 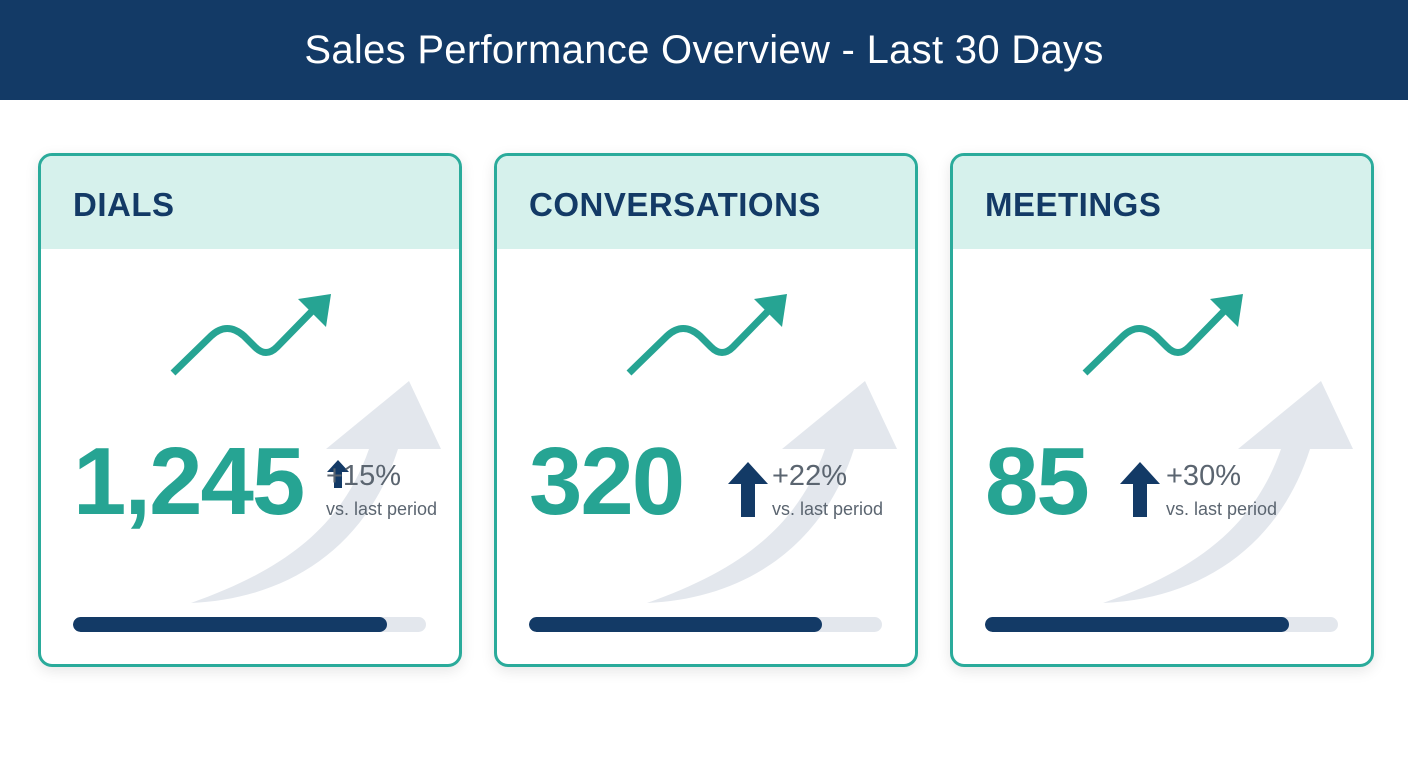 What do you see at coordinates (189, 481) in the screenshot?
I see `metric-value: 1,245` at bounding box center [189, 481].